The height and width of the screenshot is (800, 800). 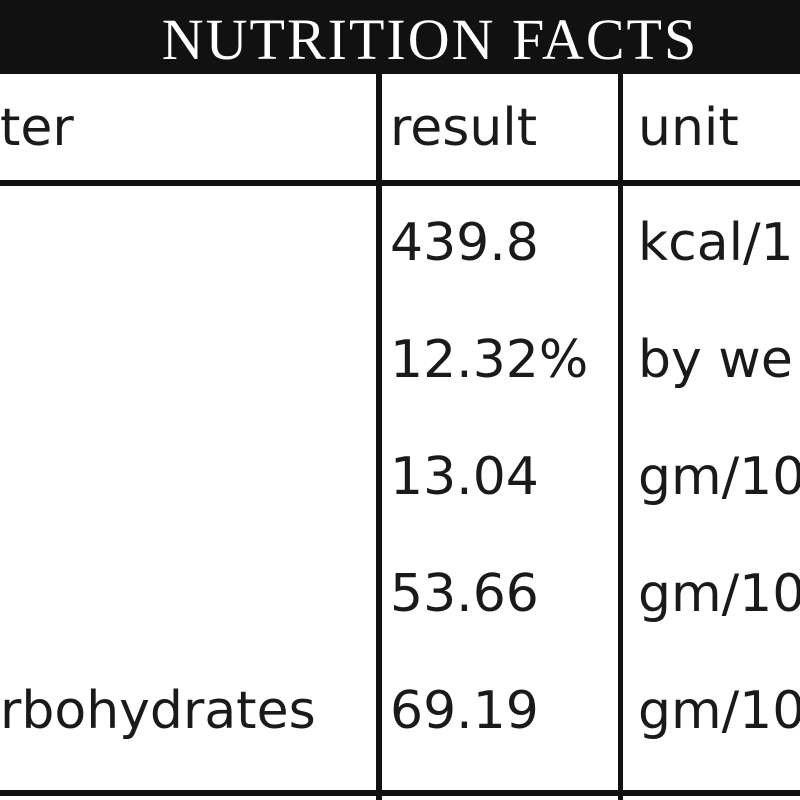 I want to click on title-bar: NUTRITION FACTS, so click(x=400, y=37).